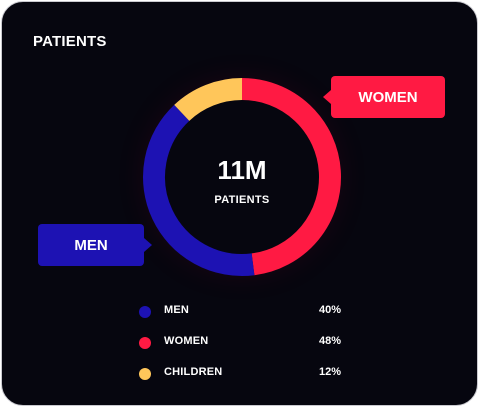 This screenshot has height=409, width=481. Describe the element at coordinates (95, 245) in the screenshot. I see `men-callout: MEN` at that location.